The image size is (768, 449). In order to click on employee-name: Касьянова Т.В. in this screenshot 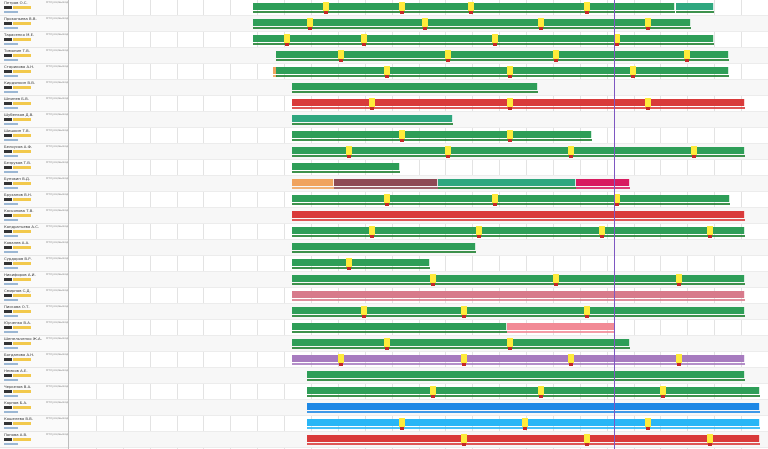, I will do `click(19, 210)`.